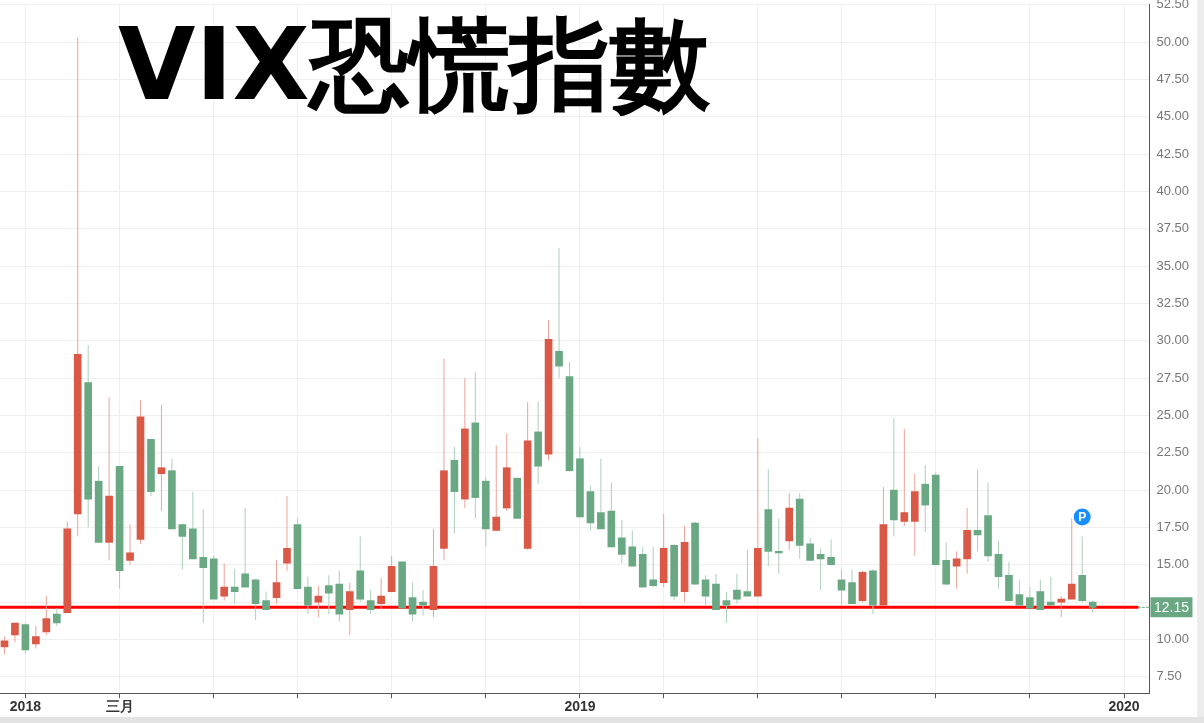  What do you see at coordinates (1169, 676) in the screenshot?
I see `y-tick-label: 7.50` at bounding box center [1169, 676].